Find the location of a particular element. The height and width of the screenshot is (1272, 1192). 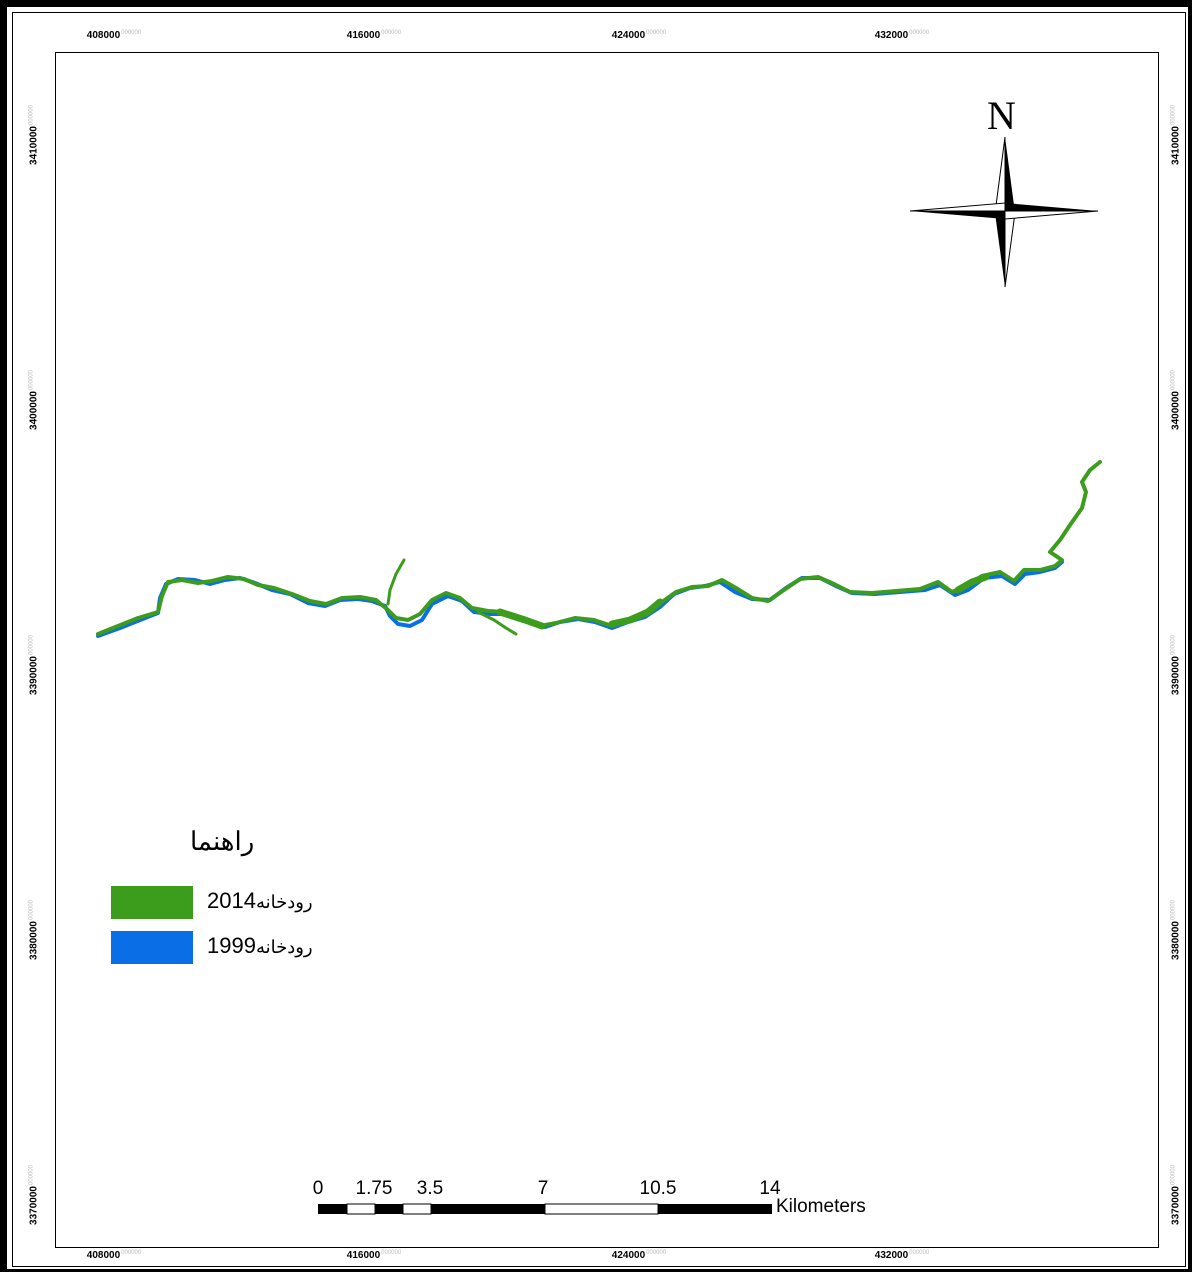

legend-swatch-1999 is located at coordinates (152, 947).